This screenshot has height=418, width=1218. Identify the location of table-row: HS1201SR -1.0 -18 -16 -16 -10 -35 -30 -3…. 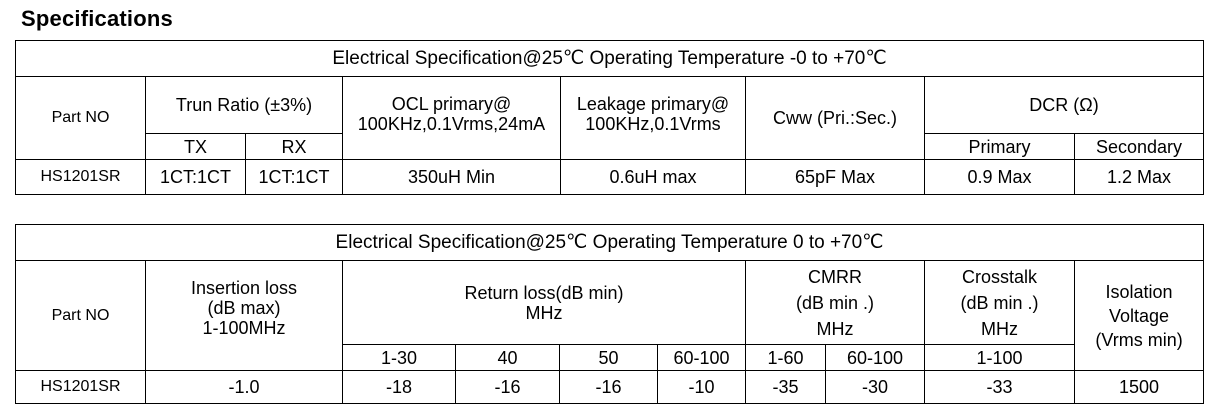
(610, 387).